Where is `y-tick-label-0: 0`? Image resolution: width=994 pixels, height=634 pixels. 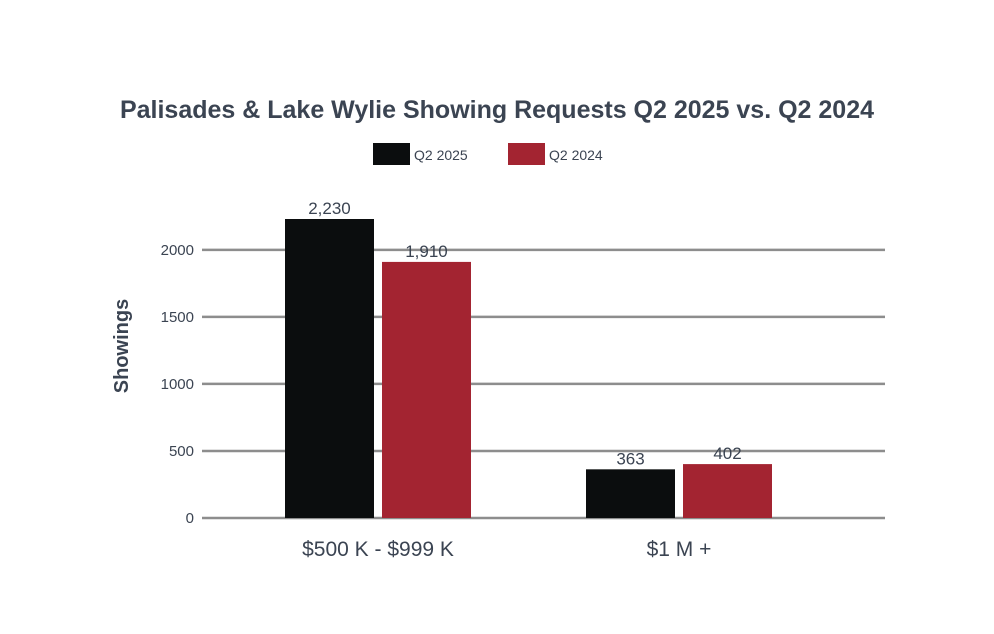
y-tick-label-0: 0 is located at coordinates (190, 518).